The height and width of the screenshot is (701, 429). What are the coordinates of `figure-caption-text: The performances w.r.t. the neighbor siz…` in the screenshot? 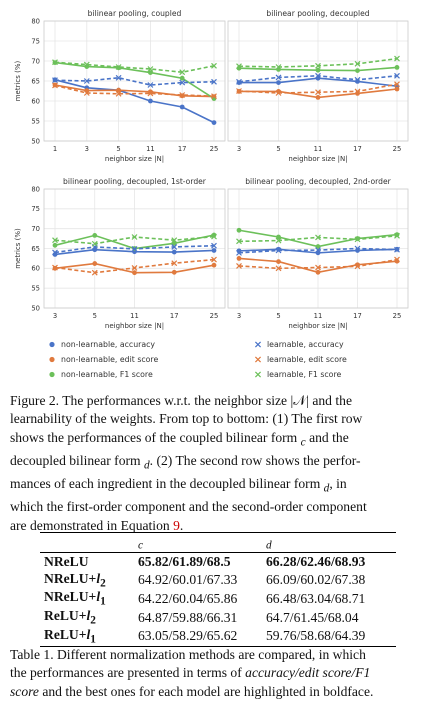 It's located at (207, 400).